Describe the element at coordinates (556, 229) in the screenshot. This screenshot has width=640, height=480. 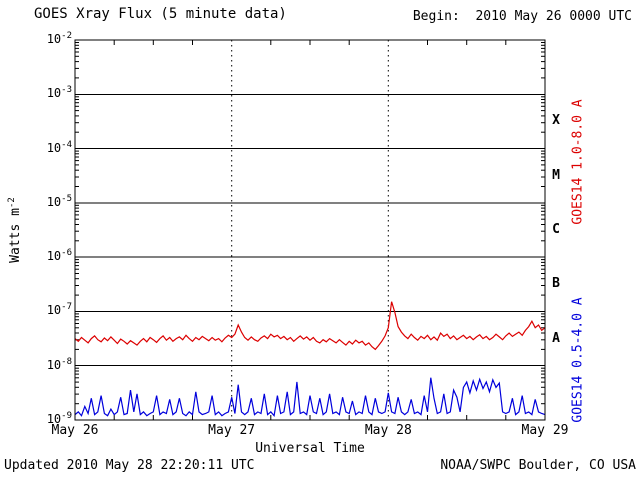
I see `flare-class-label: C` at that location.